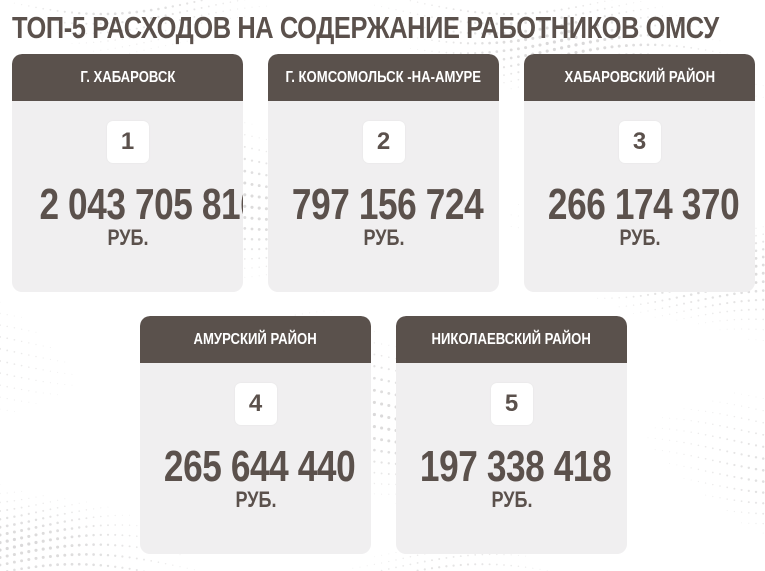 The height and width of the screenshot is (571, 765). I want to click on card-amursky-district: АМУРСКИЙ РАЙОН 4 265 644 440 РУБ., so click(255, 435).